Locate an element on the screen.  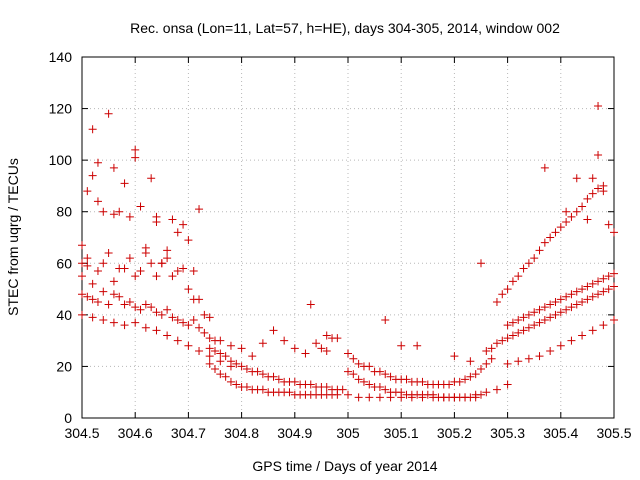
x-tick-label: 304.8 is located at coordinates (241, 433).